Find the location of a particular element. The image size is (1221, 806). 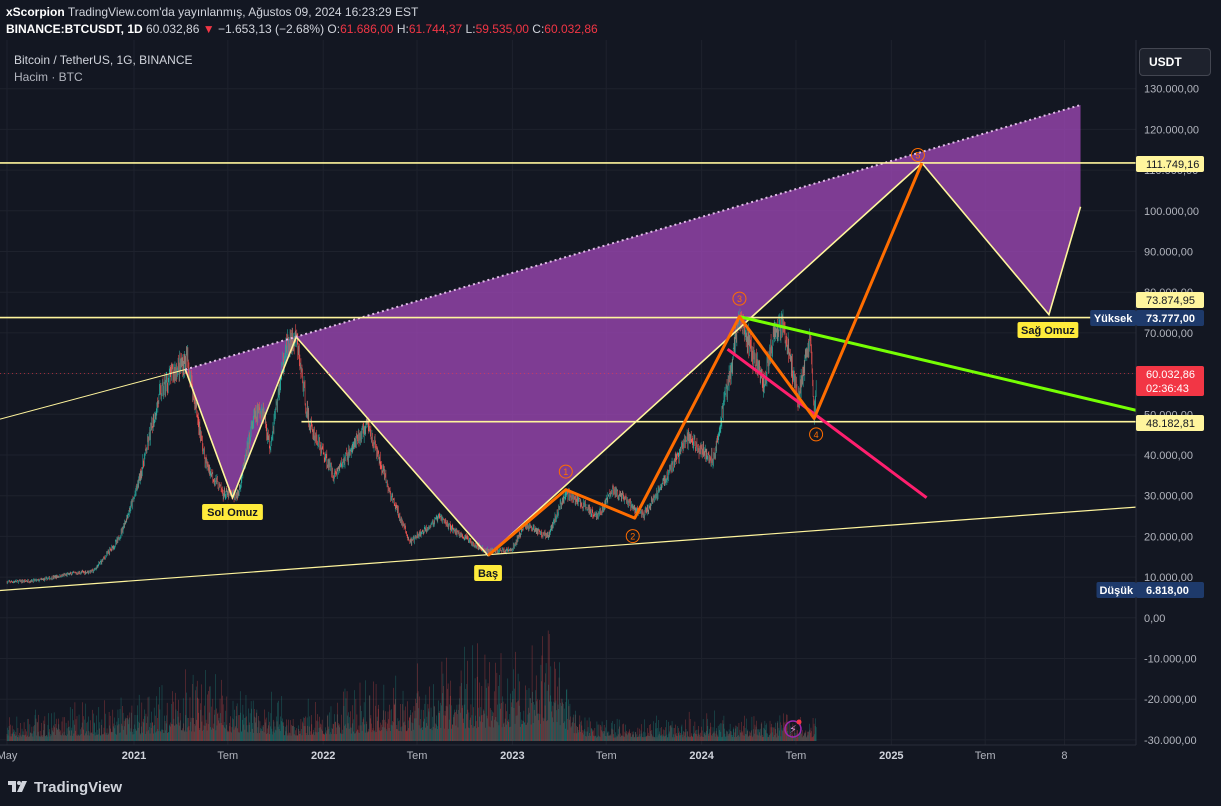

notification-dot is located at coordinates (799, 722).